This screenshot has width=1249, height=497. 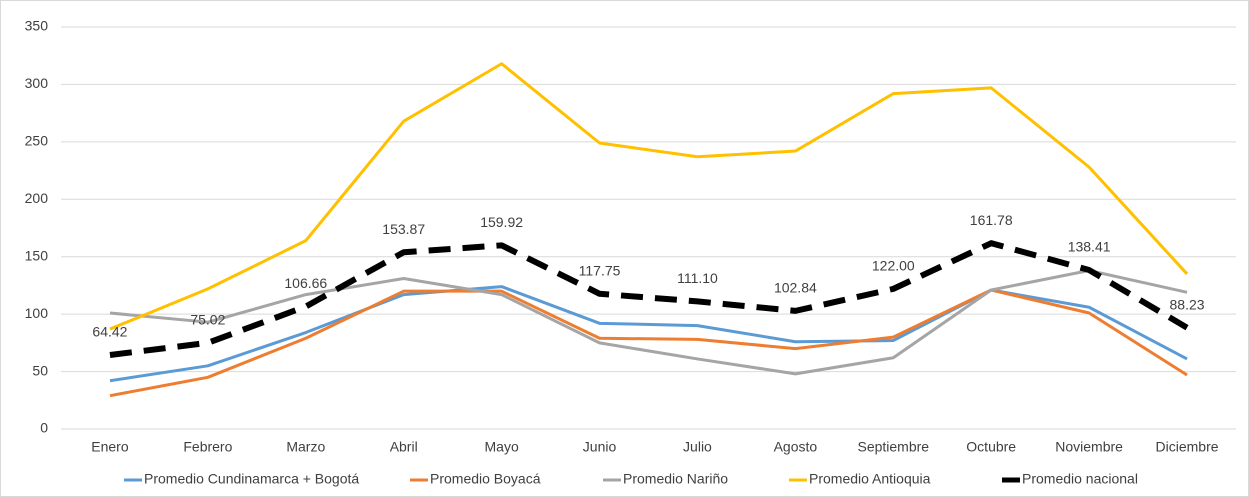 What do you see at coordinates (207, 320) in the screenshot?
I see `data-label: 75.02` at bounding box center [207, 320].